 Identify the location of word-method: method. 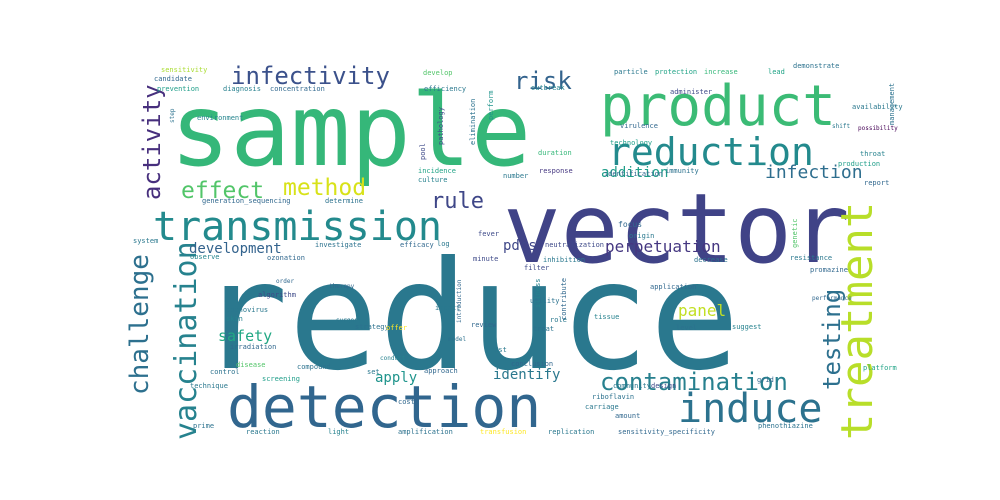
(324, 188).